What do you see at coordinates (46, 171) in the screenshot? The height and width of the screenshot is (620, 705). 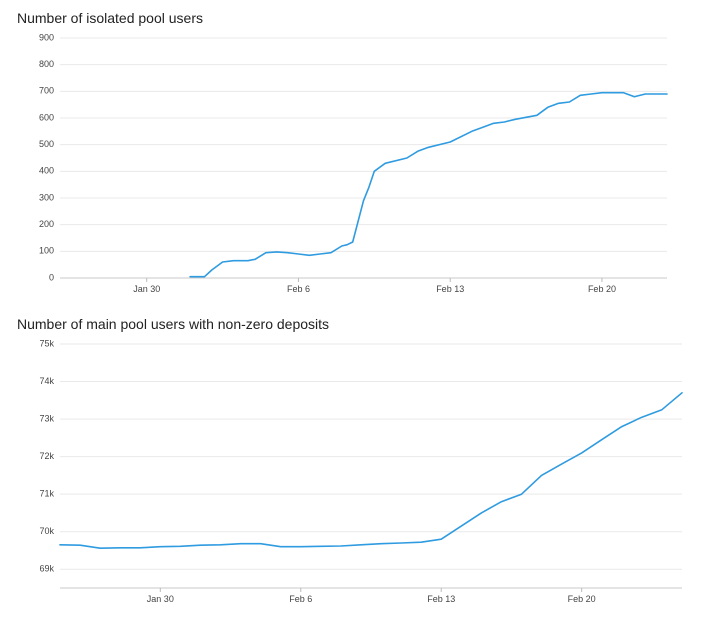 I see `y-tick-label: 400` at bounding box center [46, 171].